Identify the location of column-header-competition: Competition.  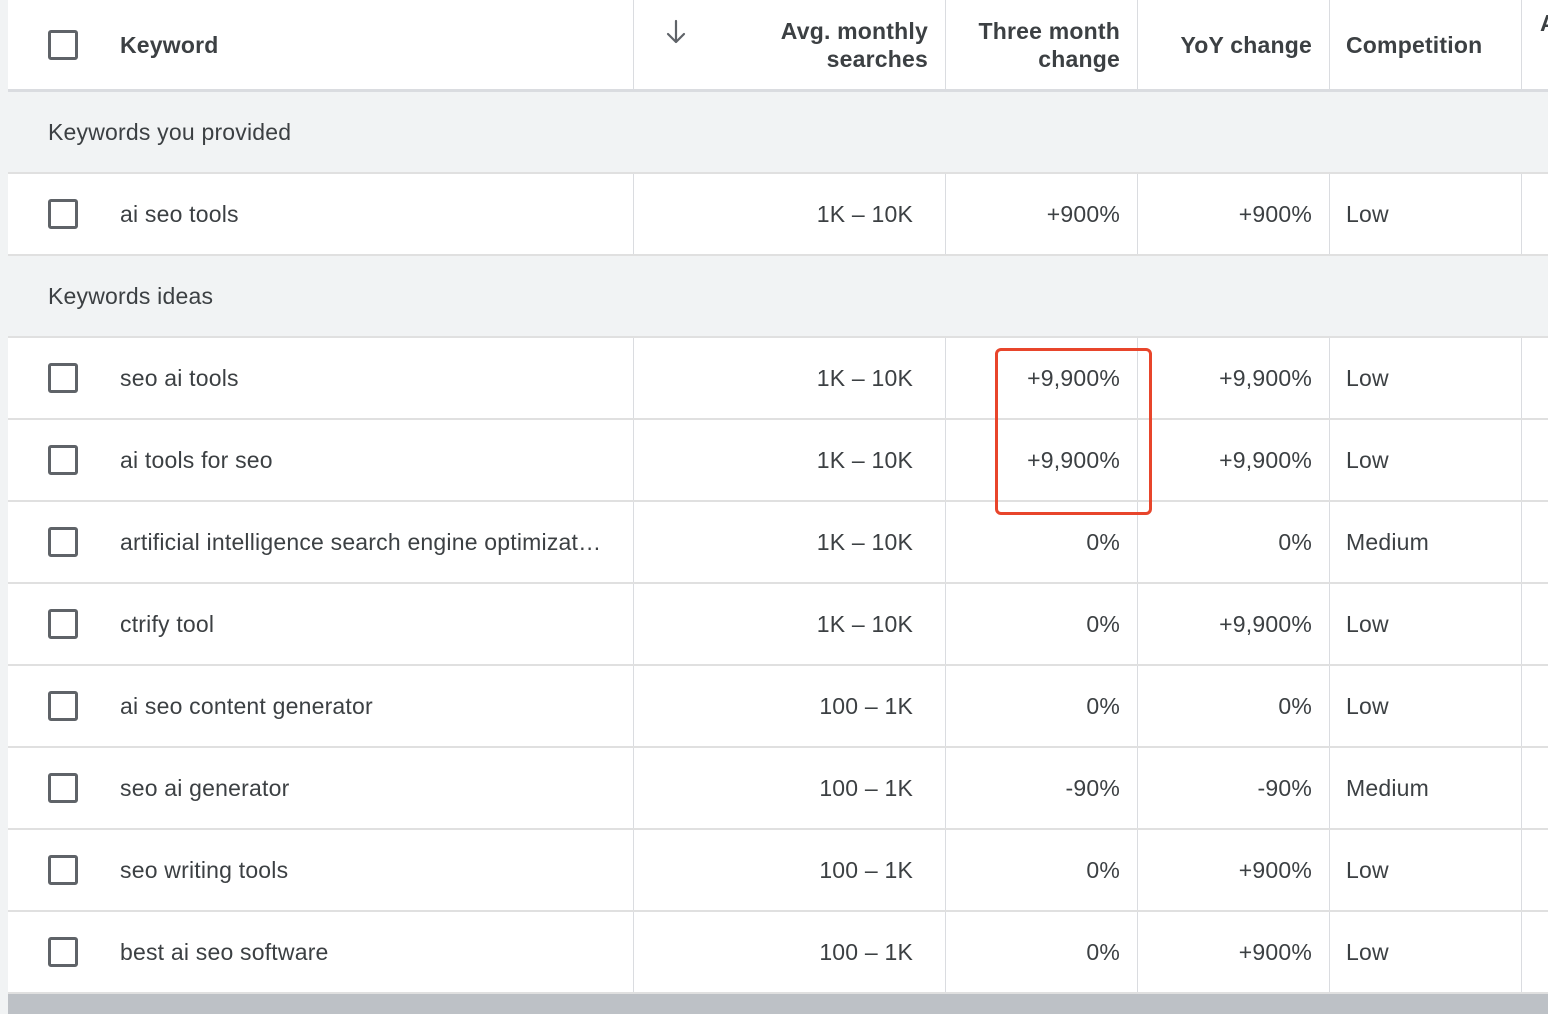
(1431, 44).